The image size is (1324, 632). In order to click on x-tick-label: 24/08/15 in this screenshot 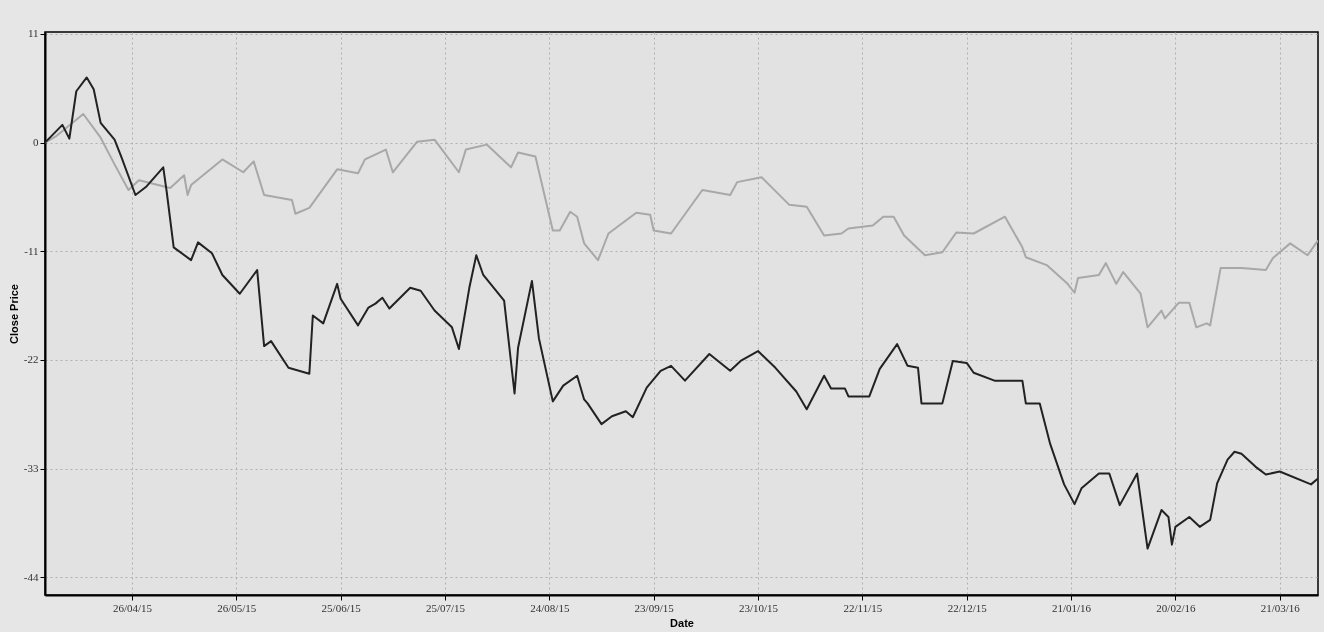, I will do `click(550, 607)`.